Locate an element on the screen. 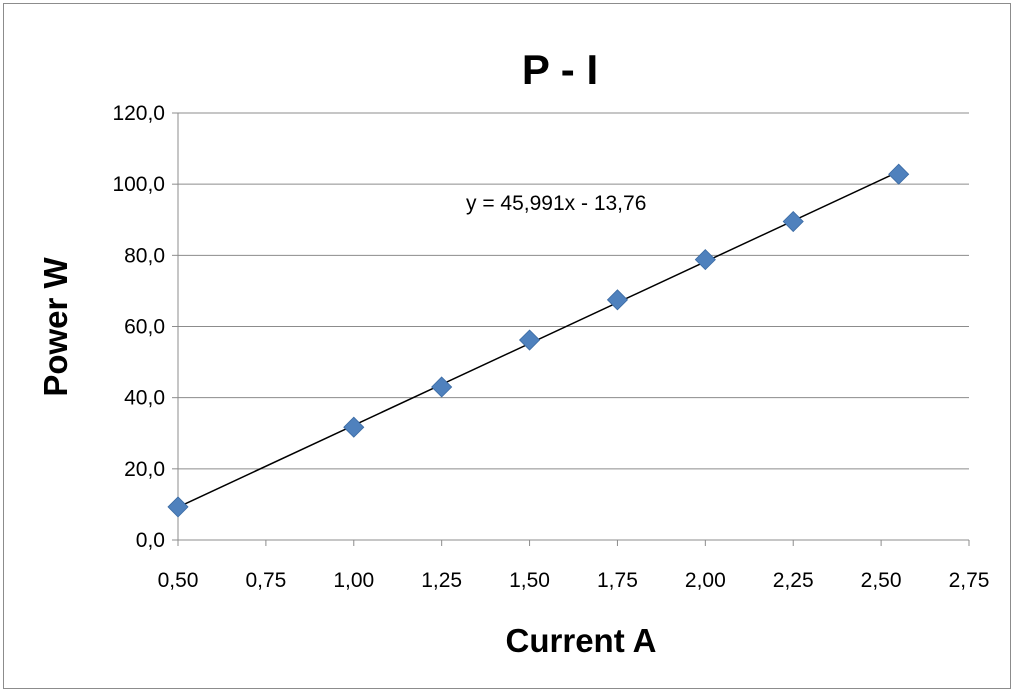 The image size is (1018, 696). x-tick-label: 1,00 is located at coordinates (353, 580).